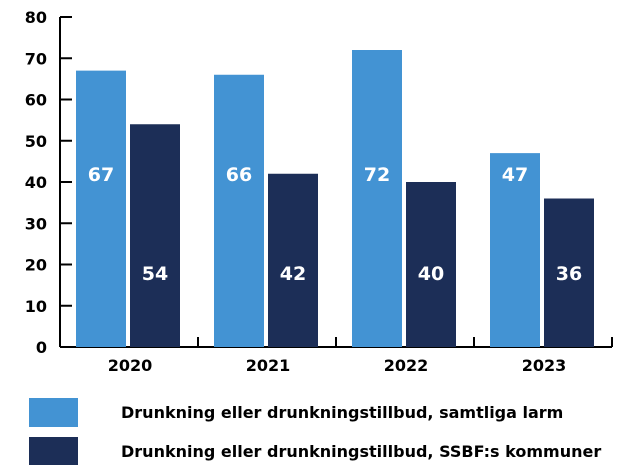  I want to click on y-tick-label: 30, so click(36, 223).